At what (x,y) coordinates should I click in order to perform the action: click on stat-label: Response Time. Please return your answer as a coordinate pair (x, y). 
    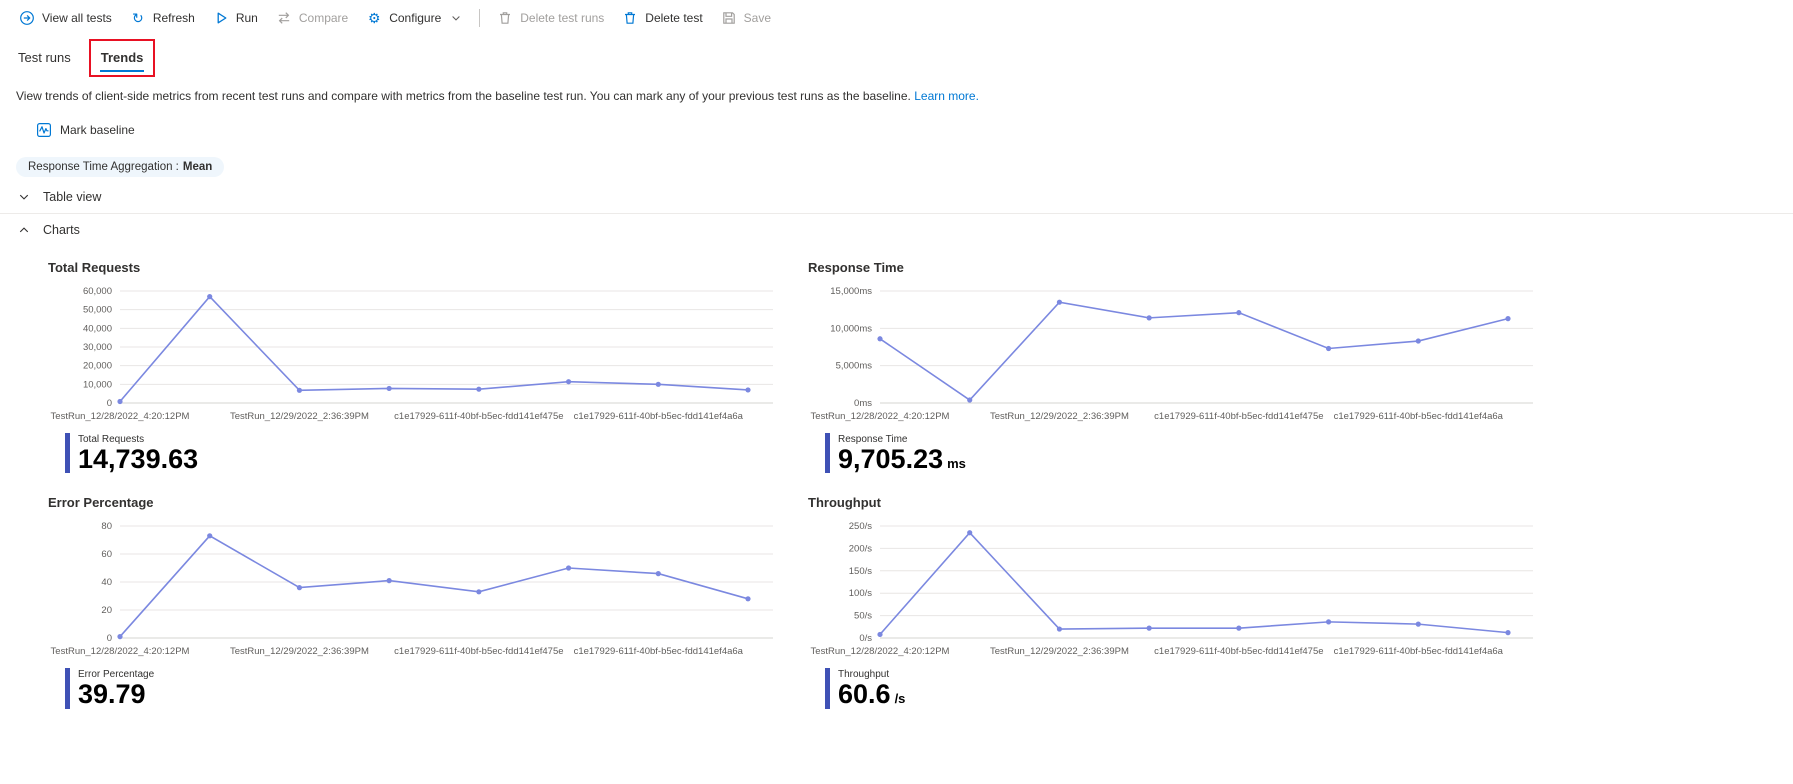
    Looking at the image, I should click on (873, 439).